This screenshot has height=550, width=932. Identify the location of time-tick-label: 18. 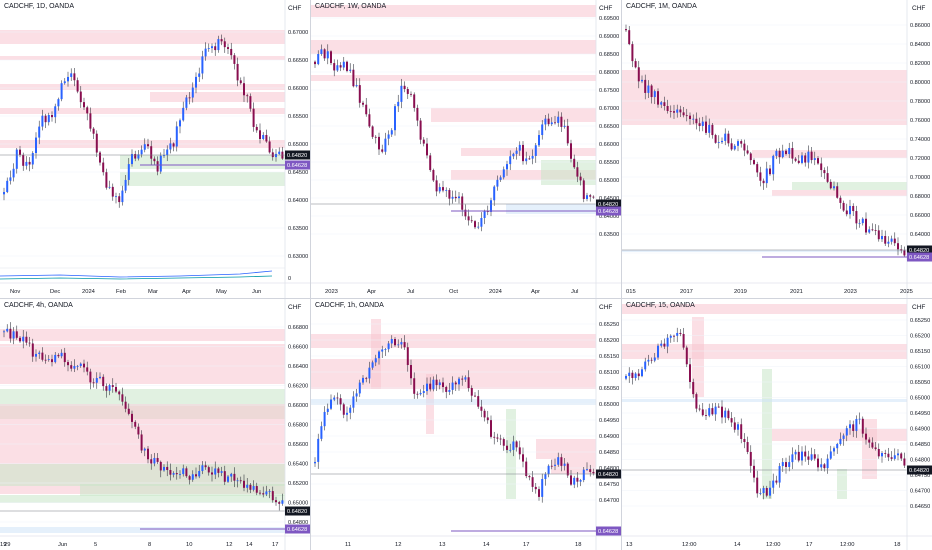
(578, 545).